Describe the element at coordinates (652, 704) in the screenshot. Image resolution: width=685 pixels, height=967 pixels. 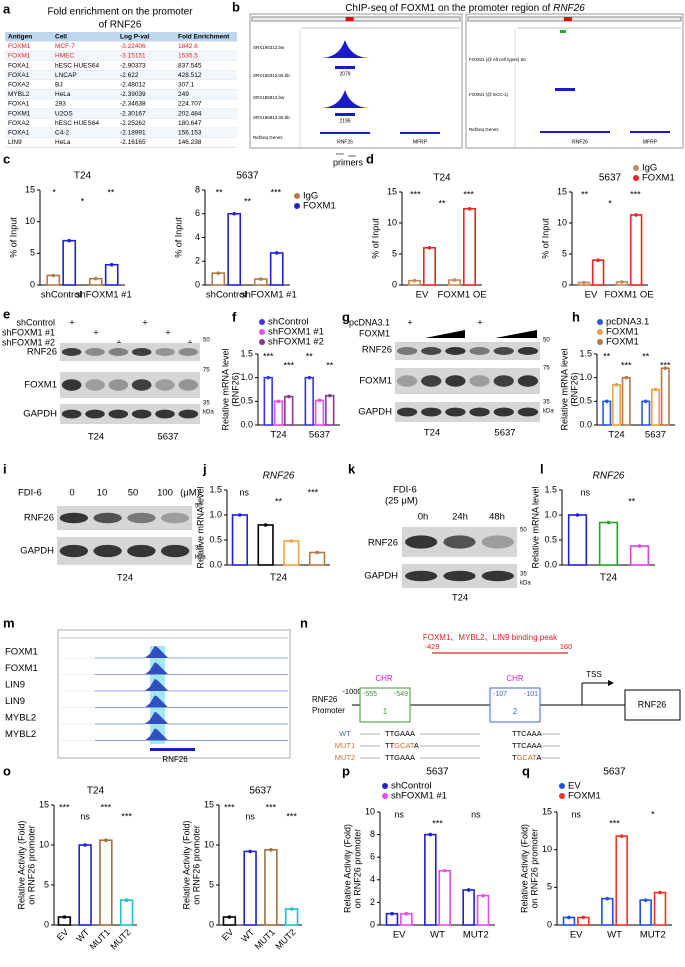
I see `gene-label: RNF26` at that location.